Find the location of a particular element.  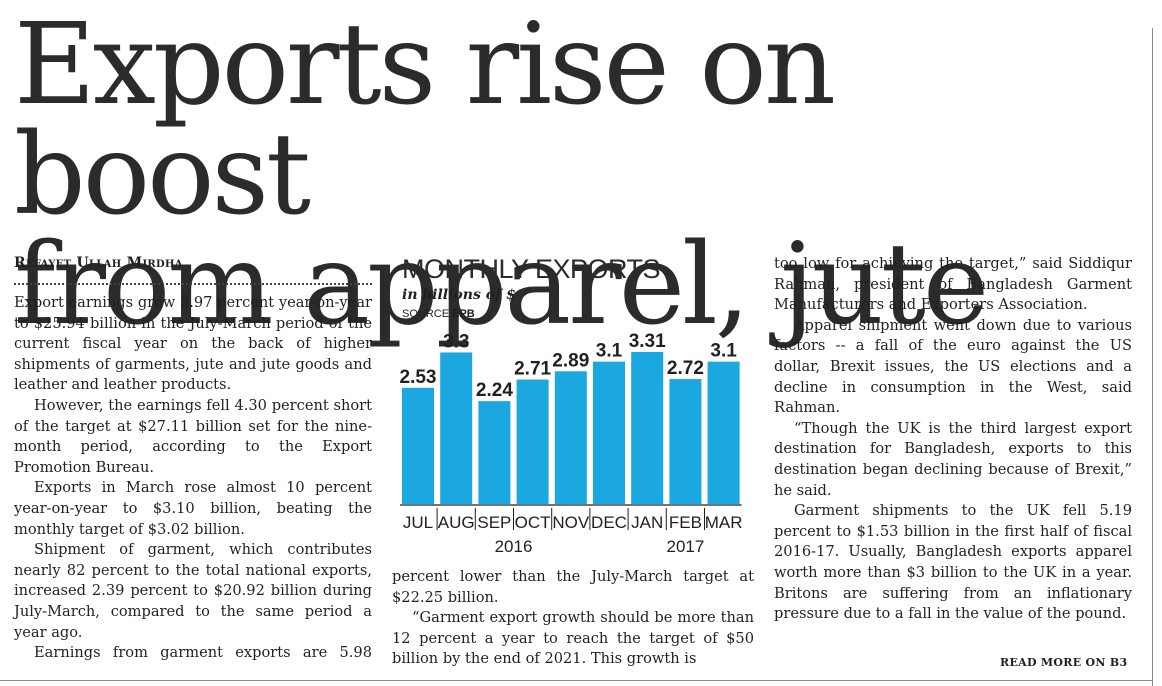

data-label-jan: 3.31 is located at coordinates (647, 341).